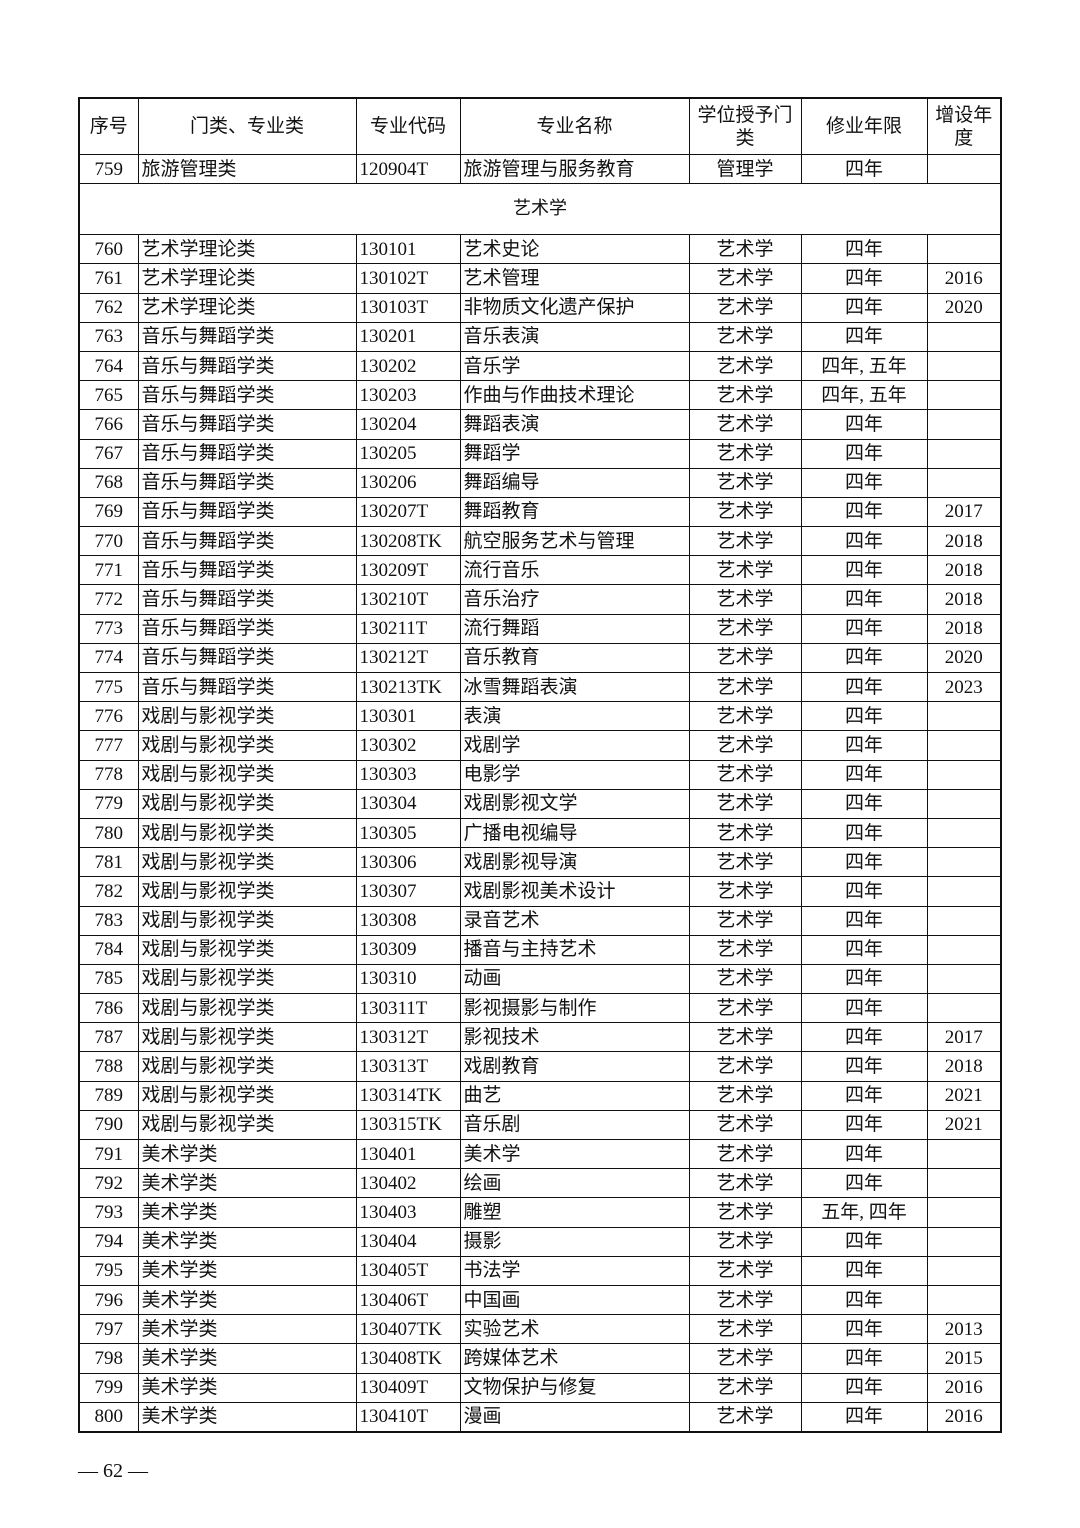 The height and width of the screenshot is (1528, 1080). I want to click on cell-index: 763, so click(108, 336).